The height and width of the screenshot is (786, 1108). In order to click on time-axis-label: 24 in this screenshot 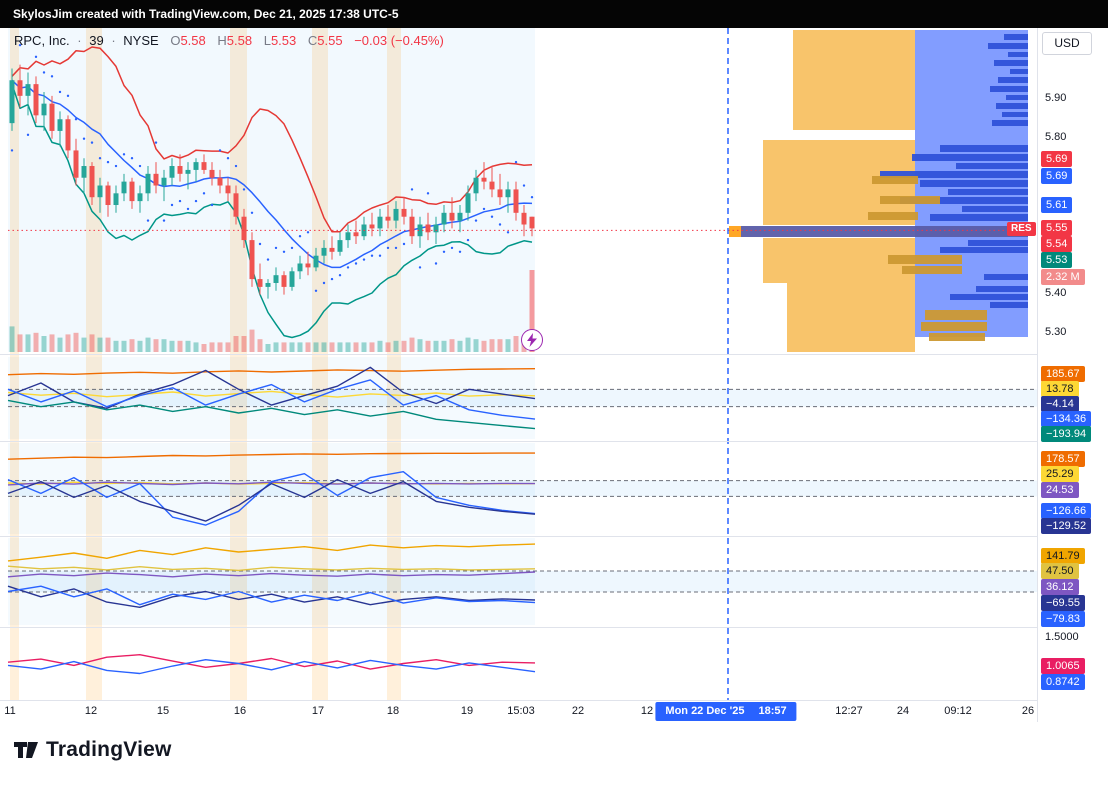, I will do `click(903, 711)`.